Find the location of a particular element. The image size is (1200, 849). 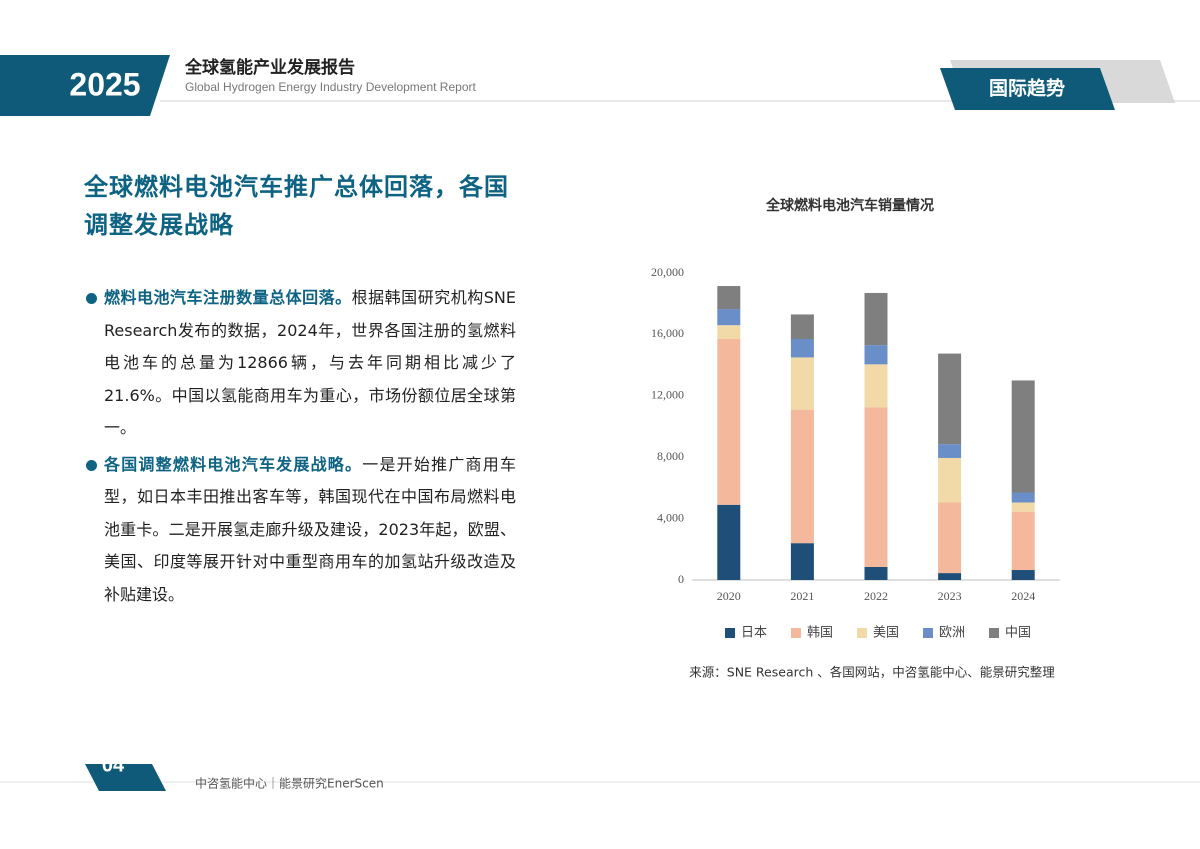

y-tick-label: 8,000 is located at coordinates (670, 456).